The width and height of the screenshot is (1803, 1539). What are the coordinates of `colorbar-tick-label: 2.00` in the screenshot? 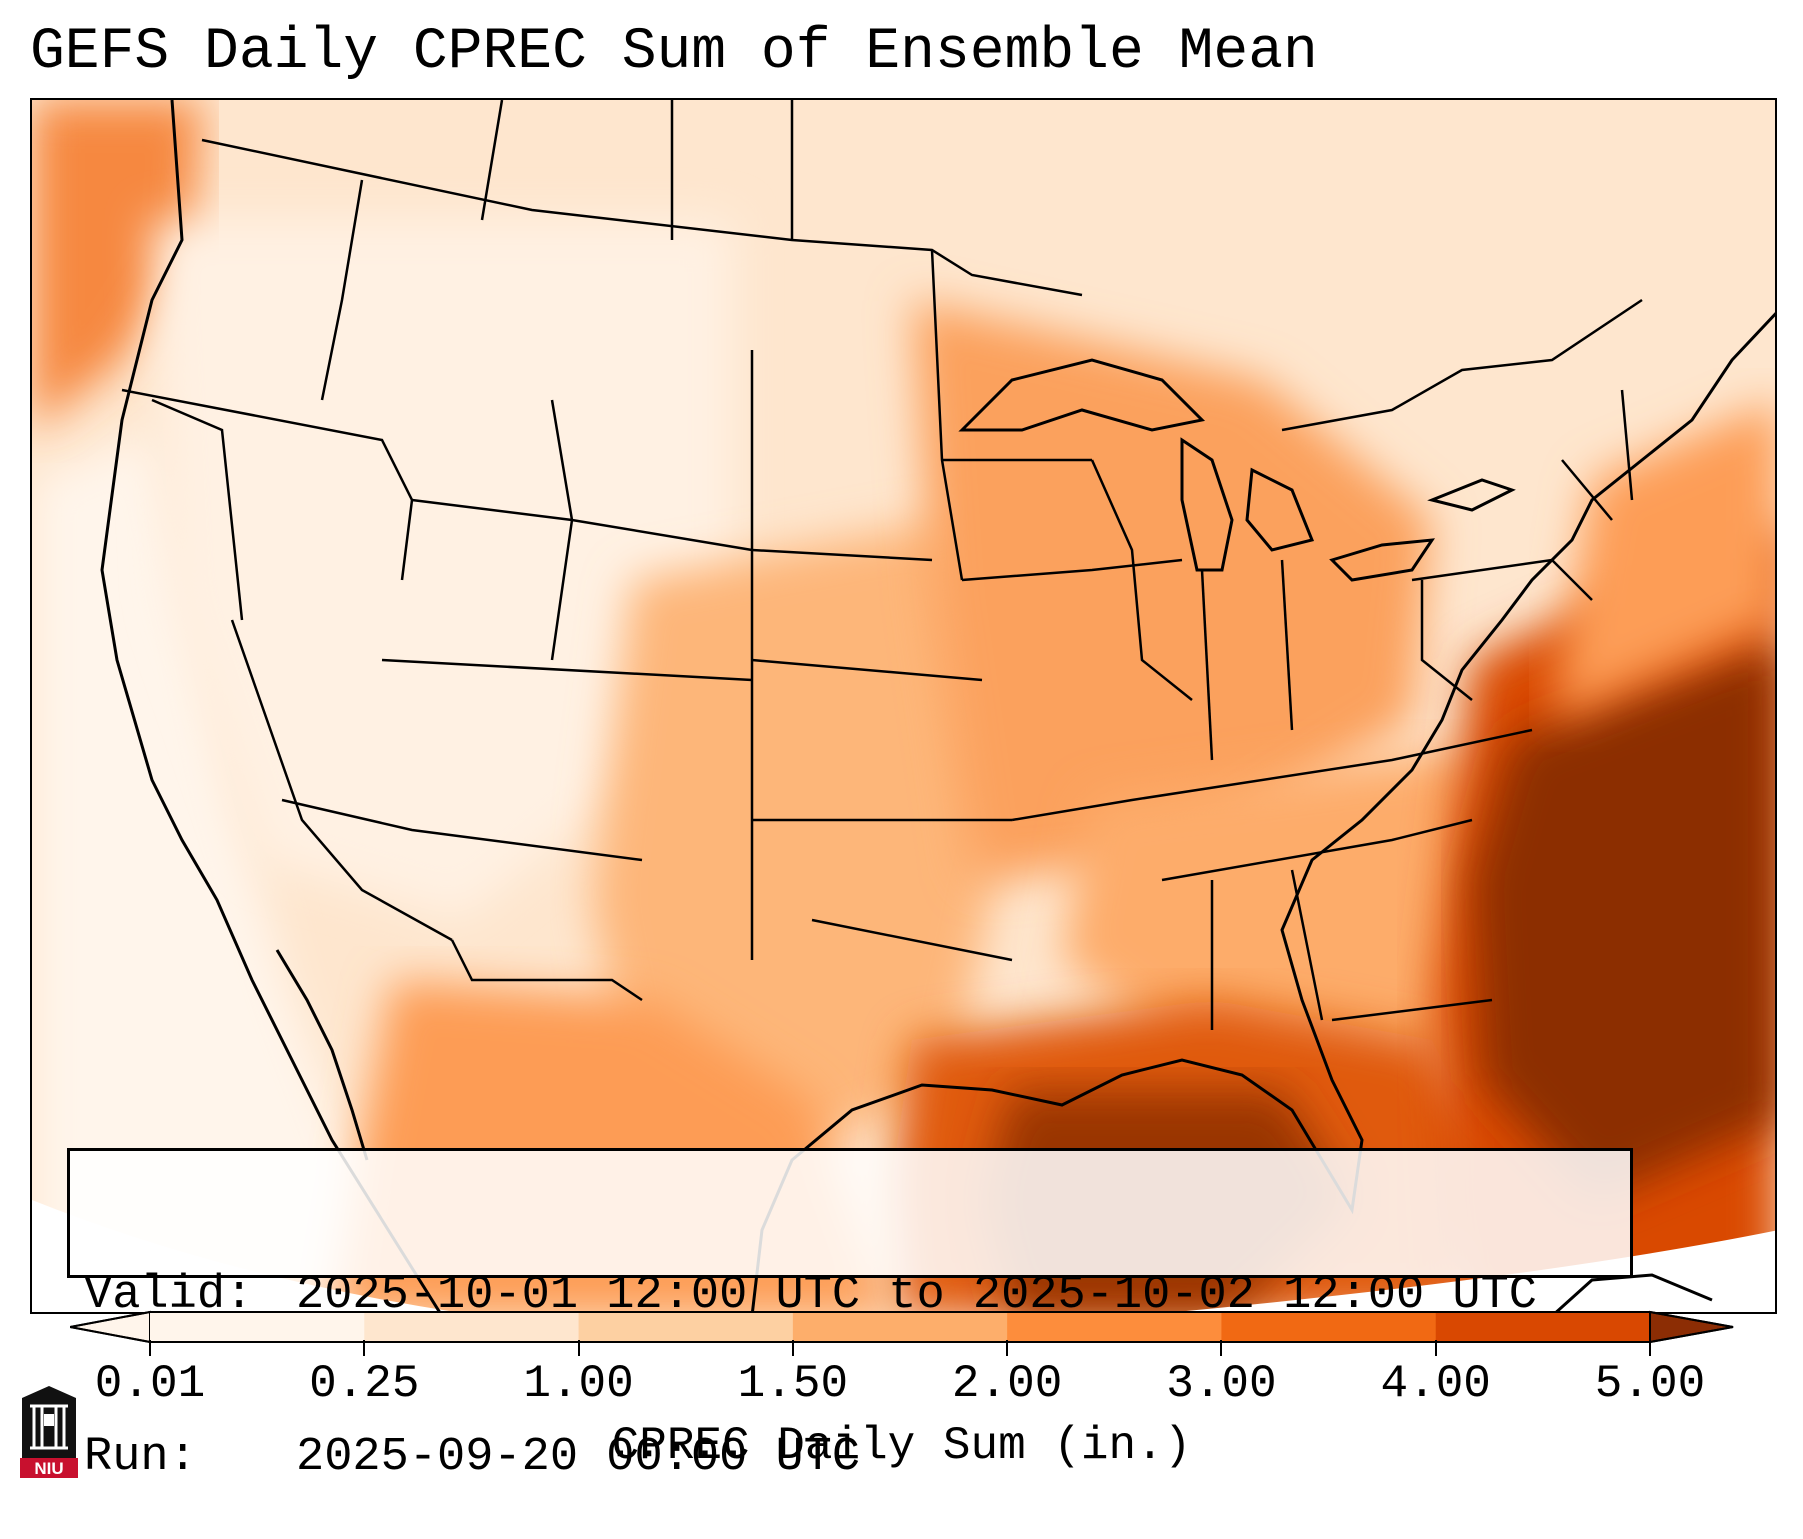 It's located at (1007, 1384).